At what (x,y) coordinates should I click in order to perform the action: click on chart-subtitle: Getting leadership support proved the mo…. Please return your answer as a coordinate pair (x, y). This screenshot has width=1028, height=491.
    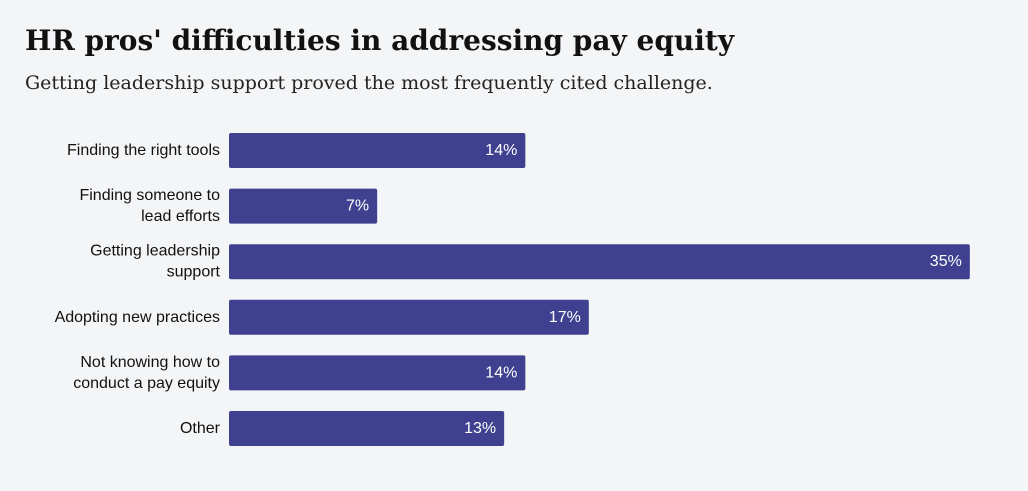
    Looking at the image, I should click on (369, 83).